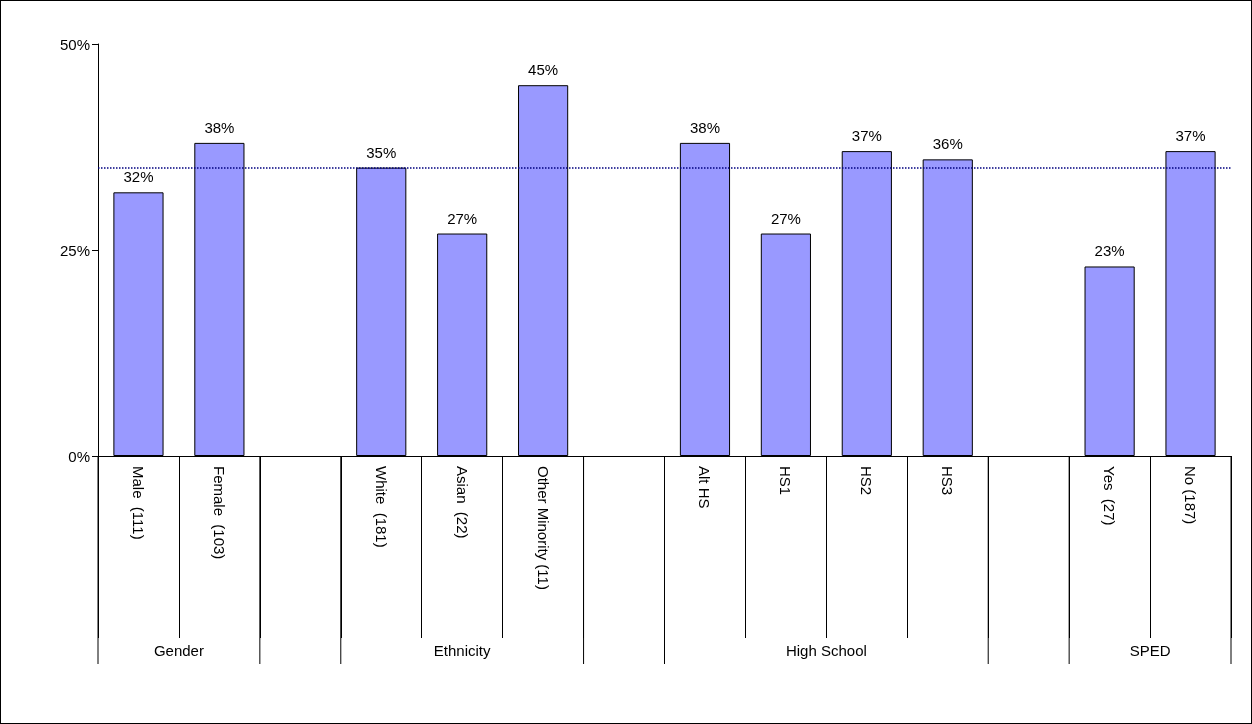  Describe the element at coordinates (138, 503) in the screenshot. I see `x-tick-label: Male (111)` at that location.